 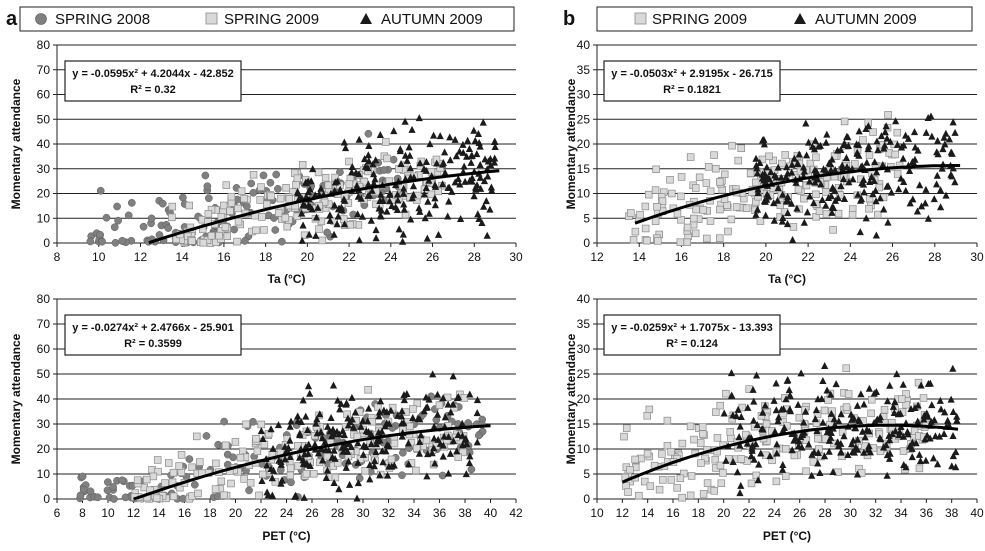 What do you see at coordinates (261, 513) in the screenshot?
I see `x-tick-label: 22` at bounding box center [261, 513].